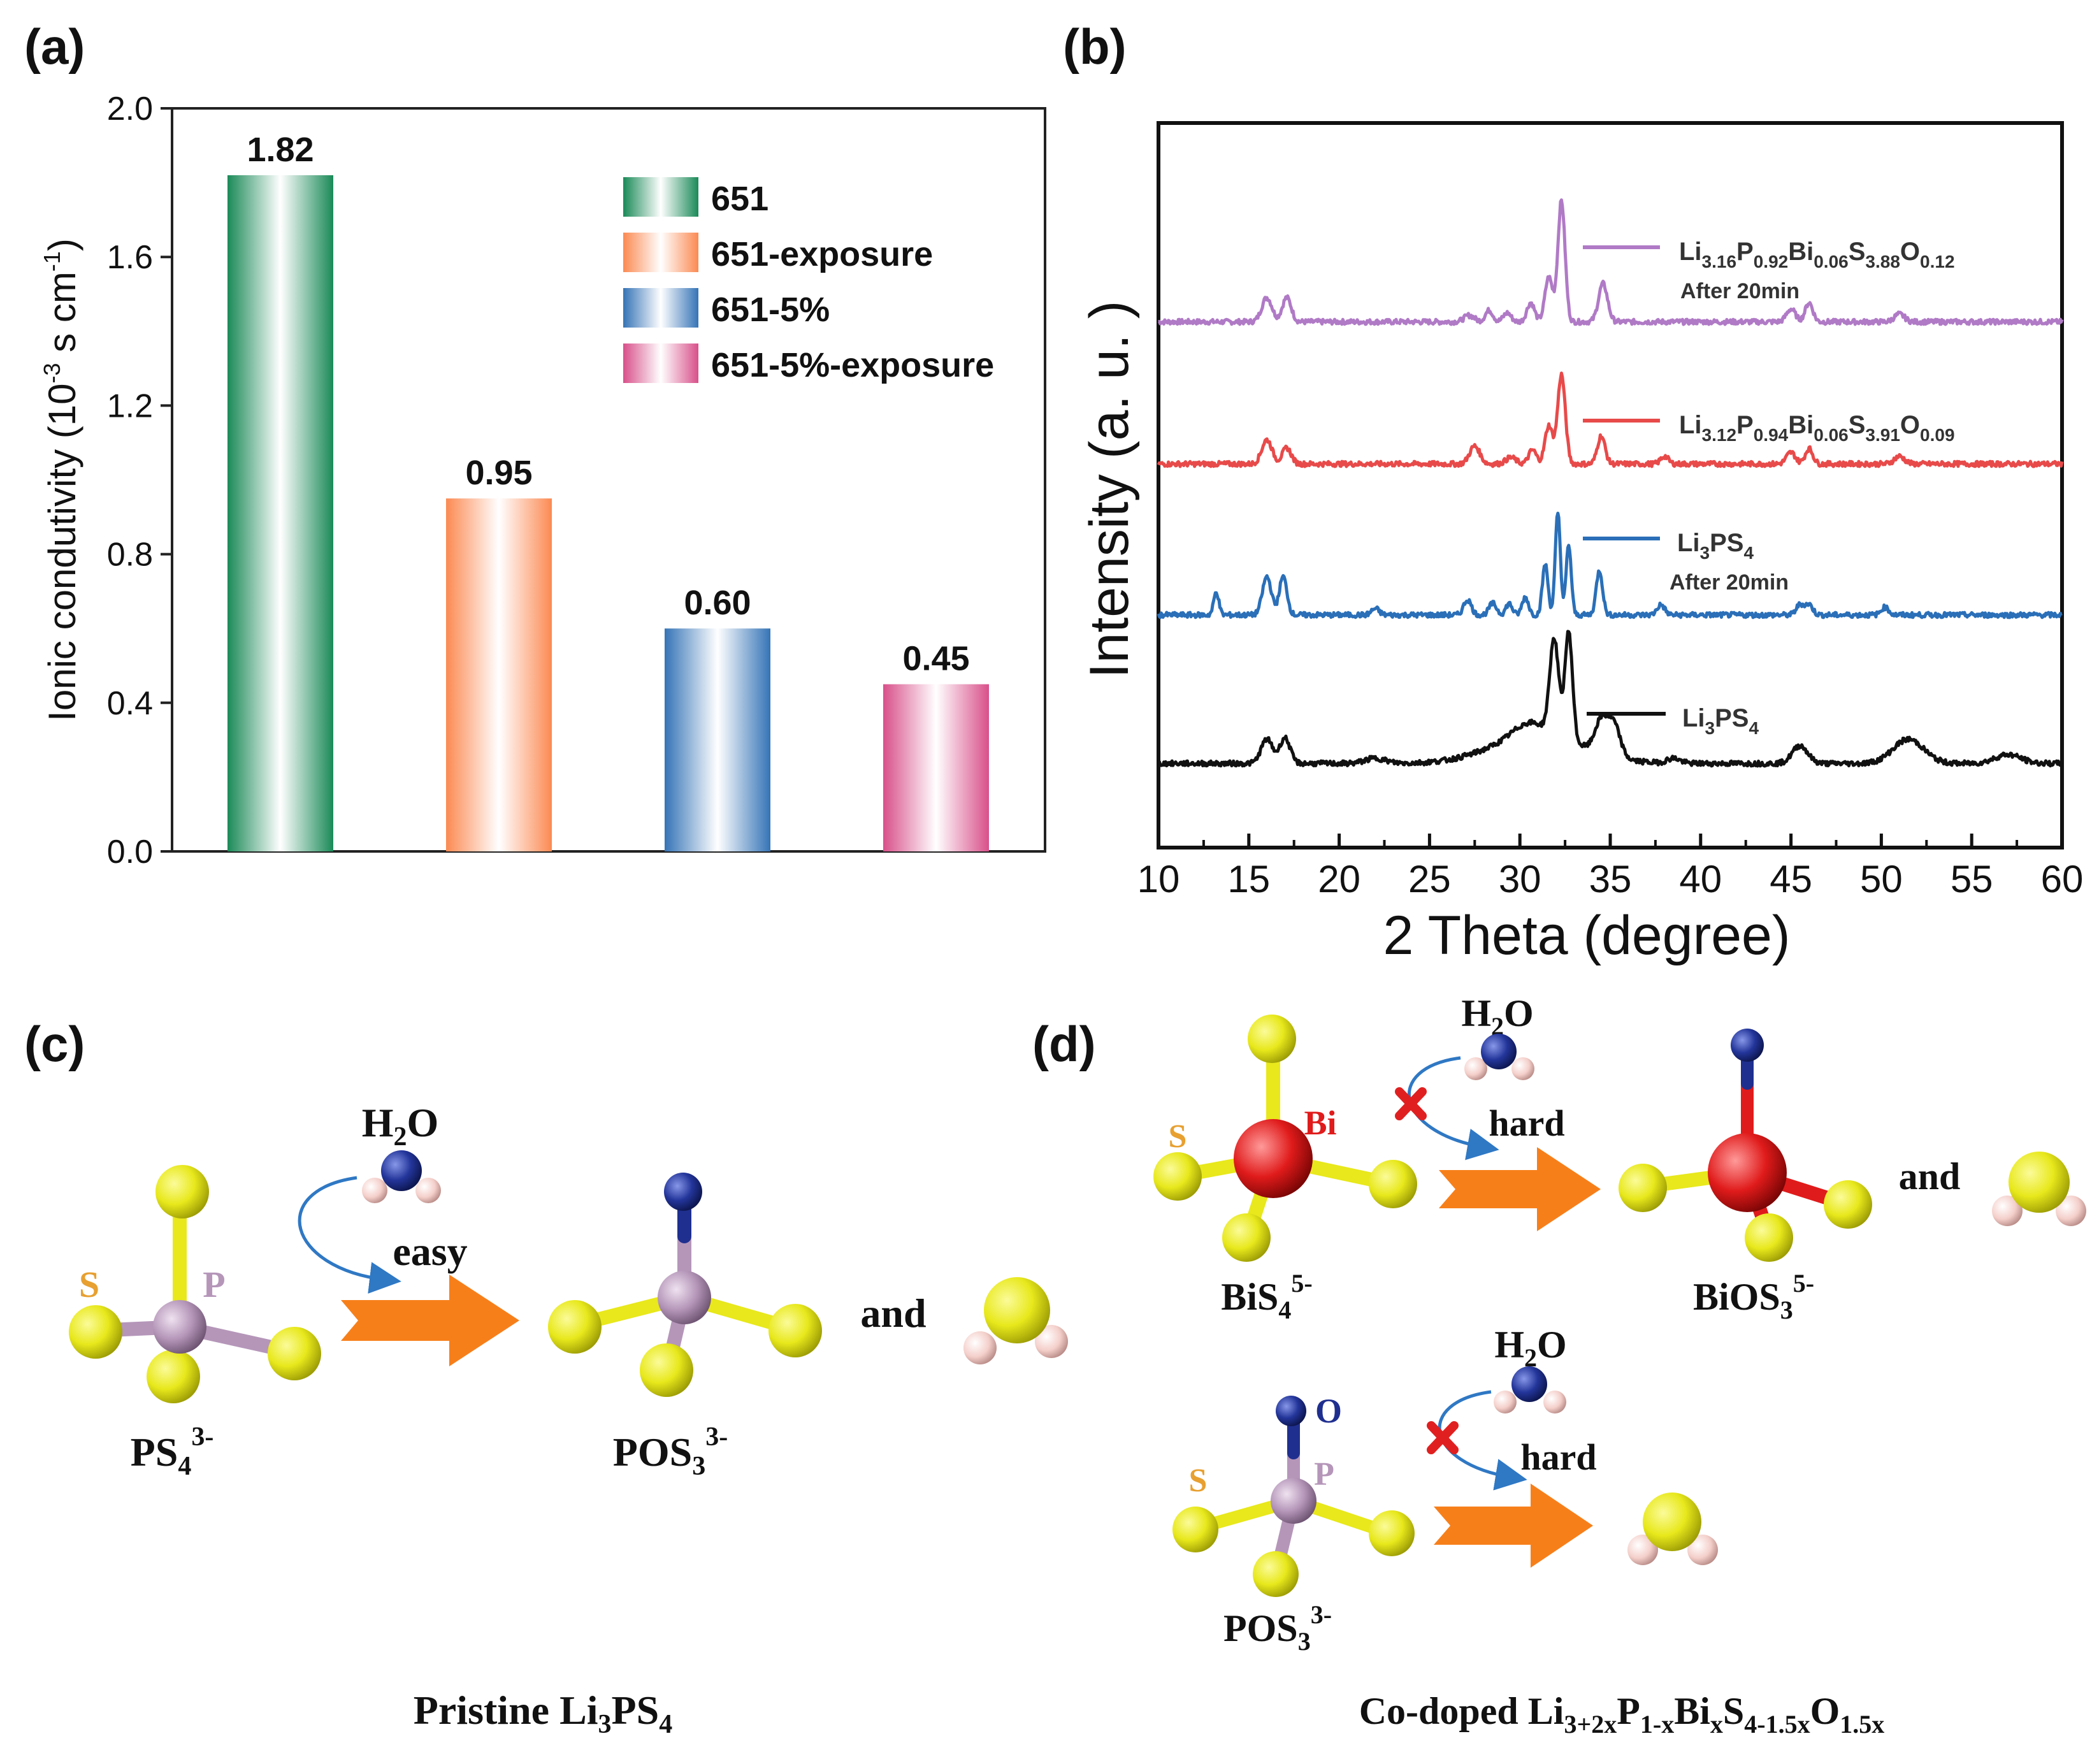 This screenshot has height=1764, width=2099. I want to click on xrd-legend-note-li3ps4: After 20min, so click(1729, 582).